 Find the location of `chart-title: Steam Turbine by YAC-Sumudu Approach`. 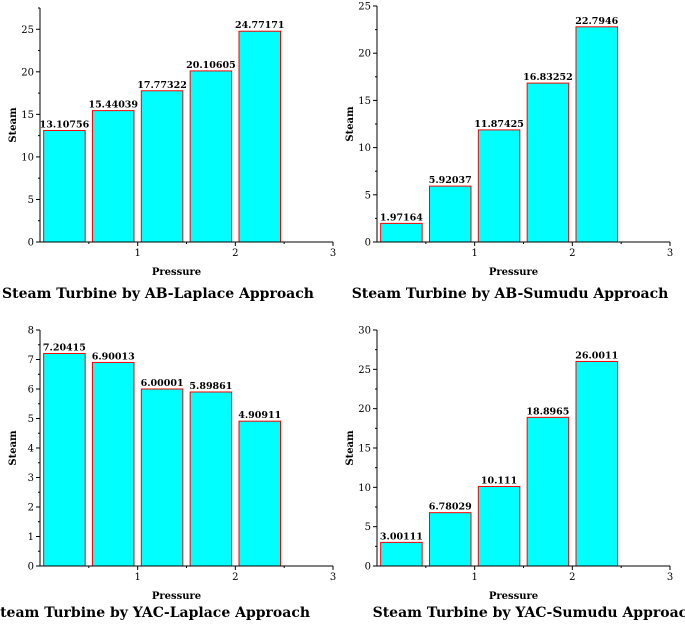

chart-title: Steam Turbine by YAC-Sumudu Approach is located at coordinates (529, 613).